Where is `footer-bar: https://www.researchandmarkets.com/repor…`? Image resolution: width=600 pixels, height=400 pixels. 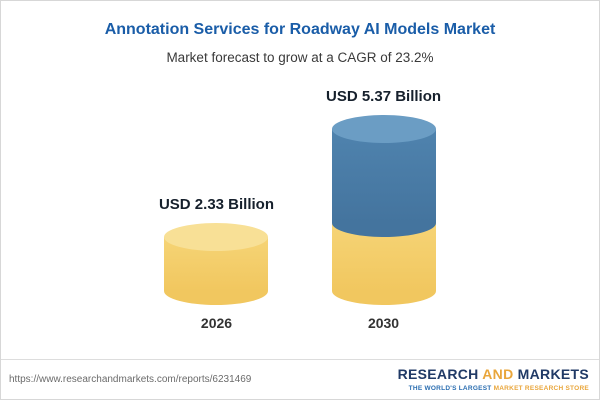 footer-bar: https://www.researchandmarkets.com/repor… is located at coordinates (300, 379).